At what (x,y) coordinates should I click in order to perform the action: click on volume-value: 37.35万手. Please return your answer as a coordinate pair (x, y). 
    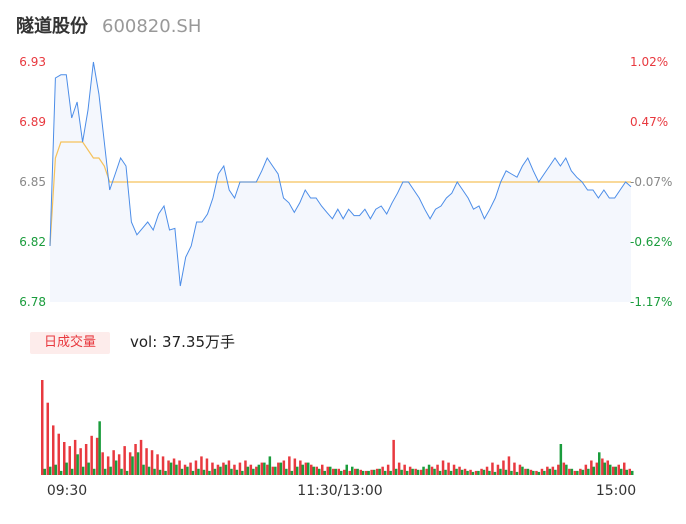
    Looking at the image, I should click on (198, 342).